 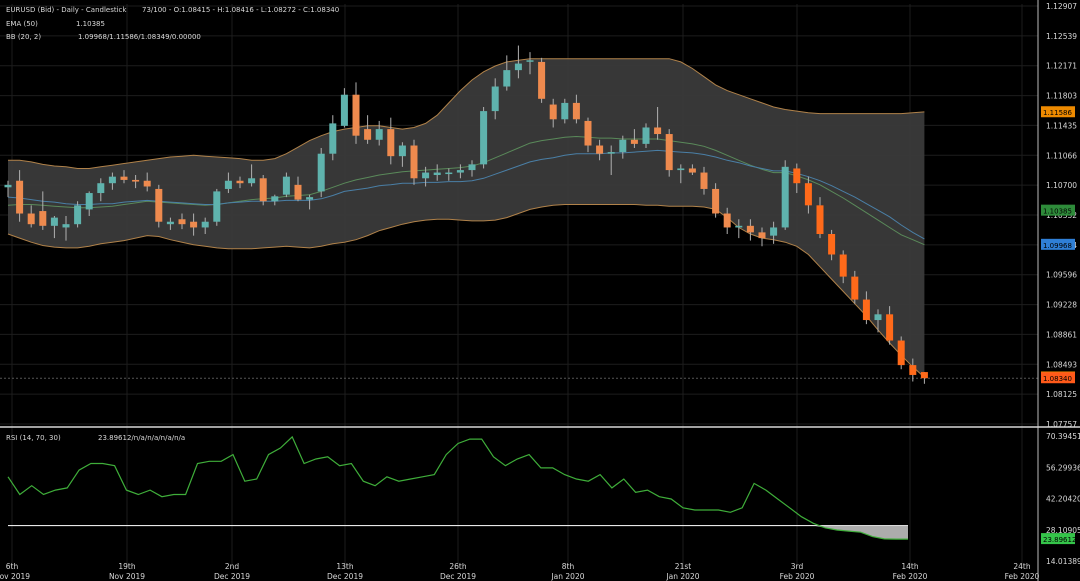 I want to click on rsi-badge-box, so click(x=1058, y=539).